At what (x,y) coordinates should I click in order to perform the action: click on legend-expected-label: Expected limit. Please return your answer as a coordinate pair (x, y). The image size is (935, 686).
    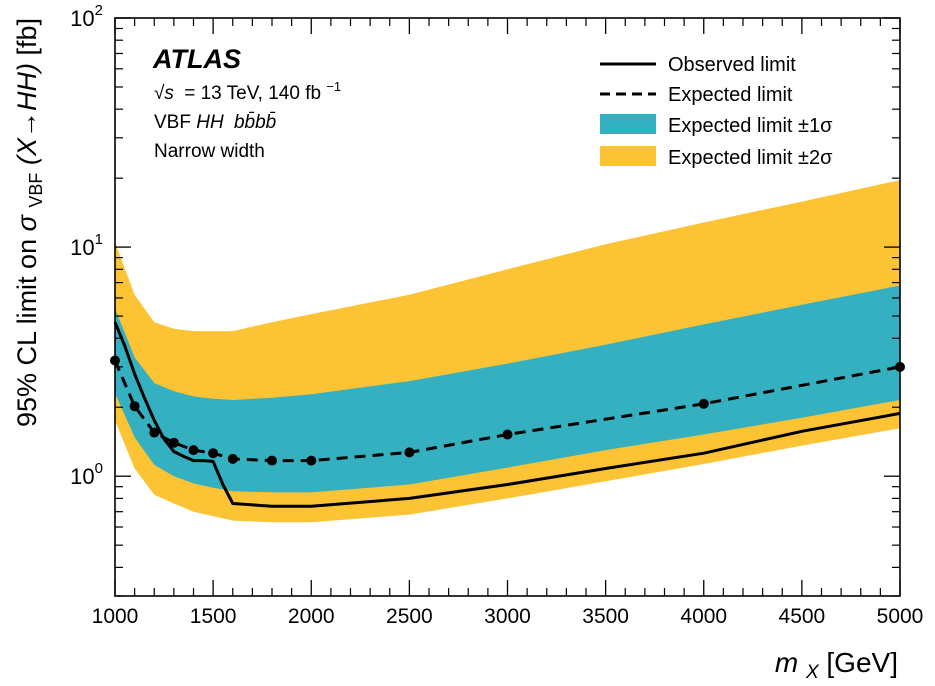
    Looking at the image, I should click on (730, 95).